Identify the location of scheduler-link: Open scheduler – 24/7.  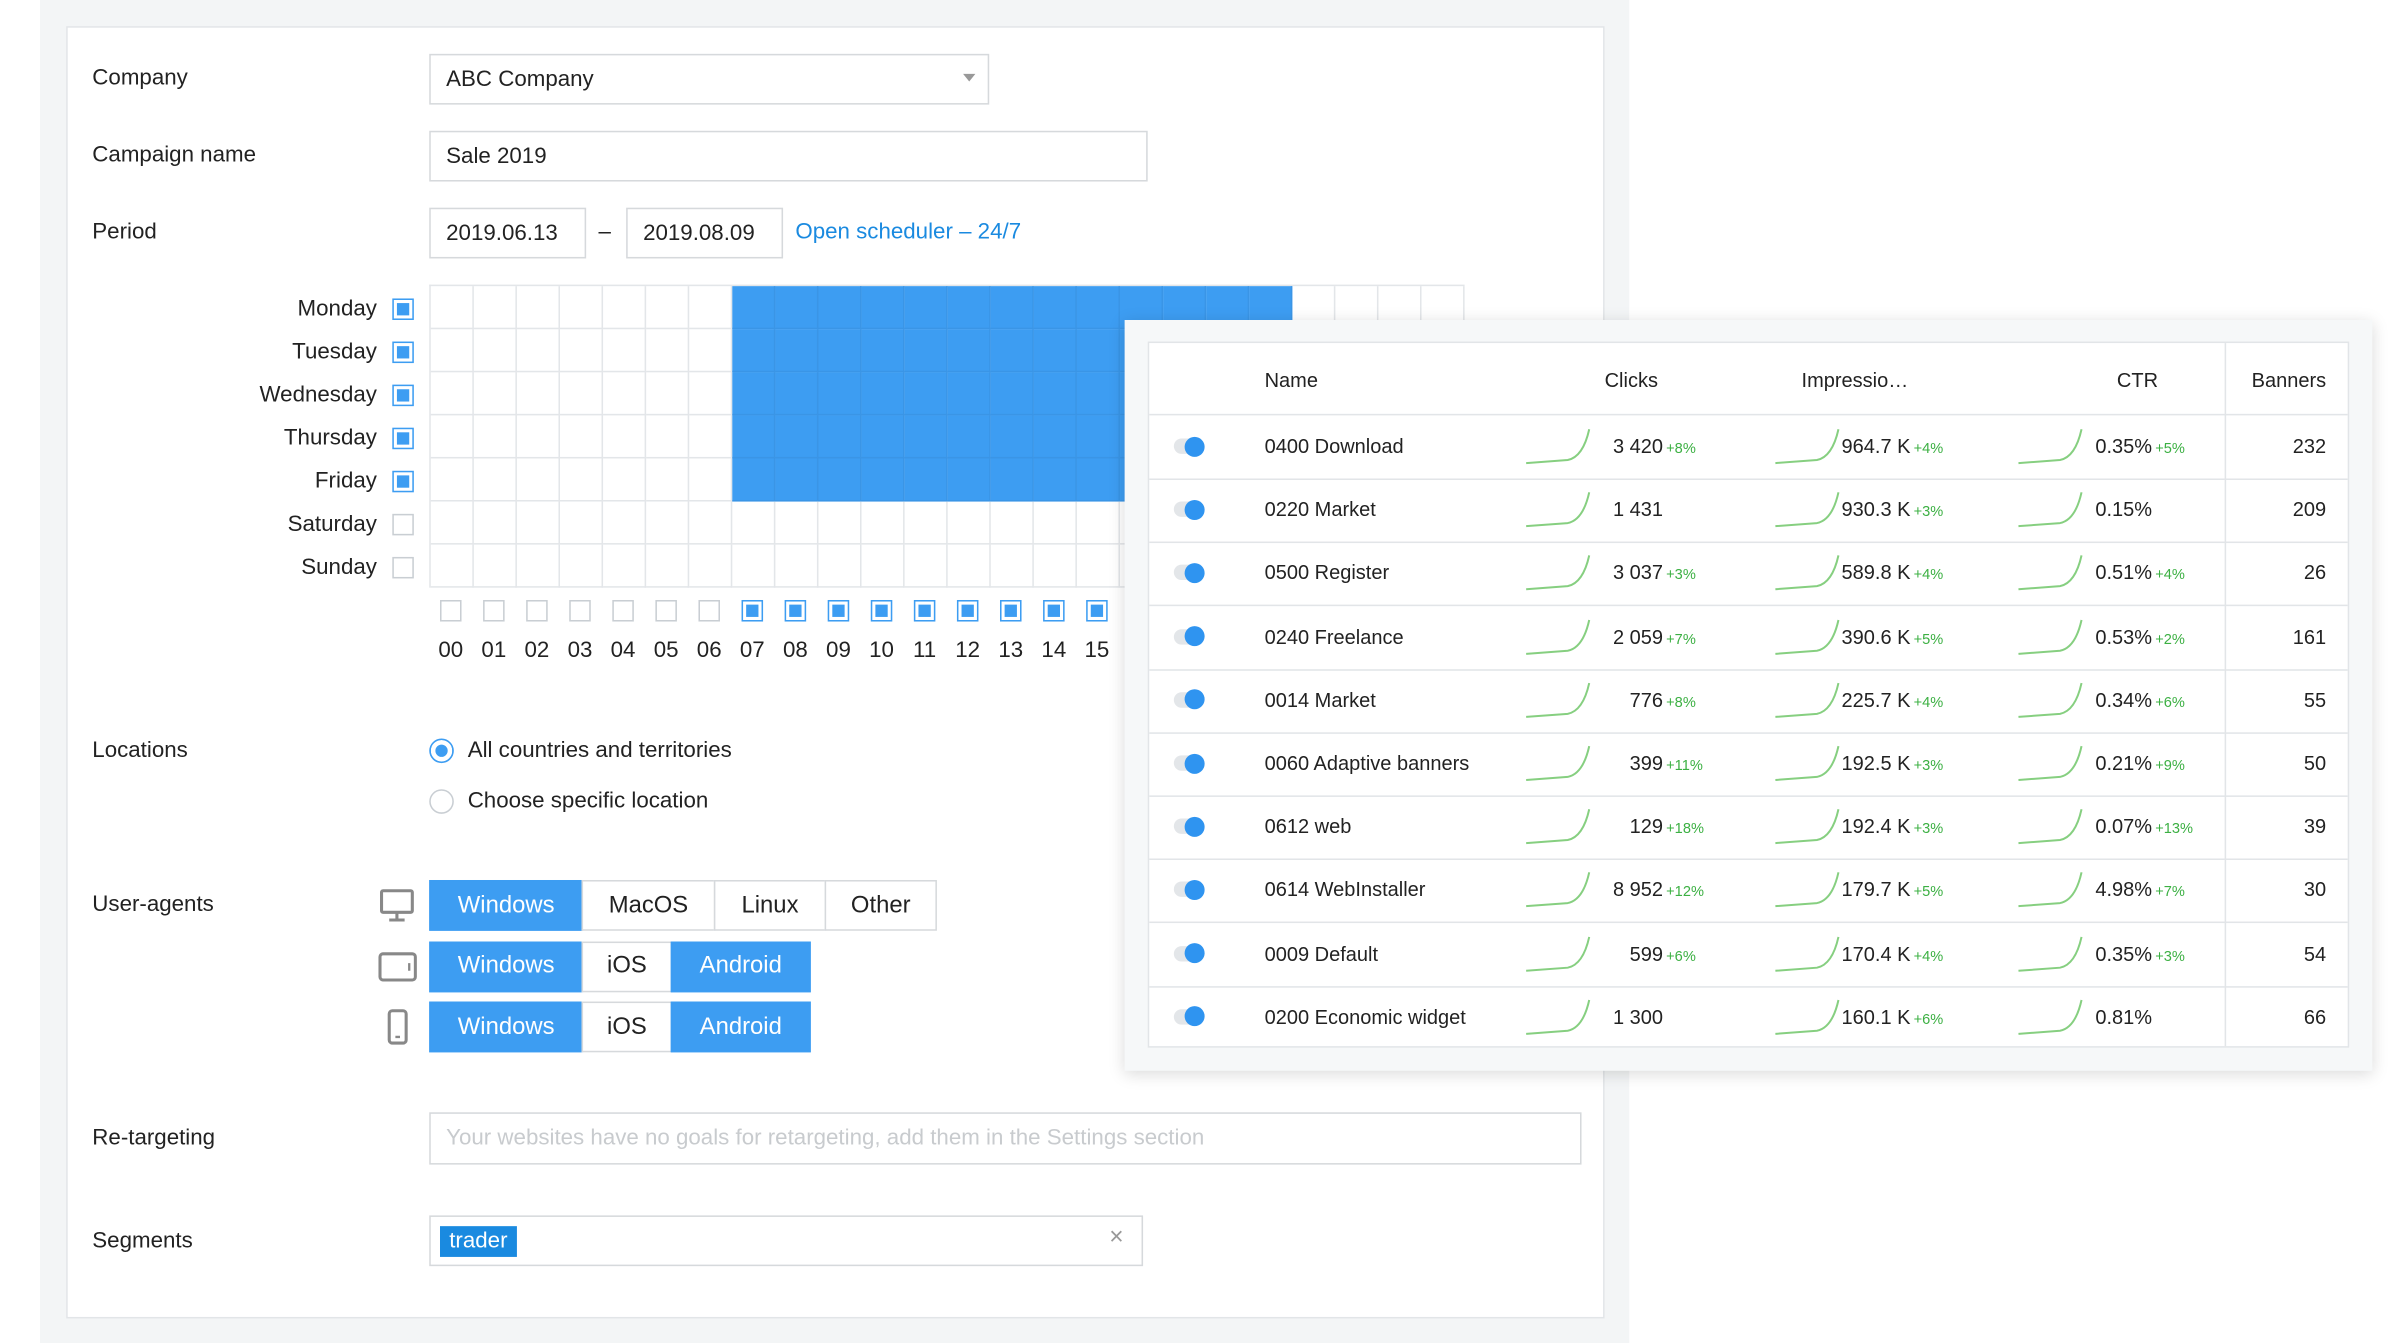
(908, 232).